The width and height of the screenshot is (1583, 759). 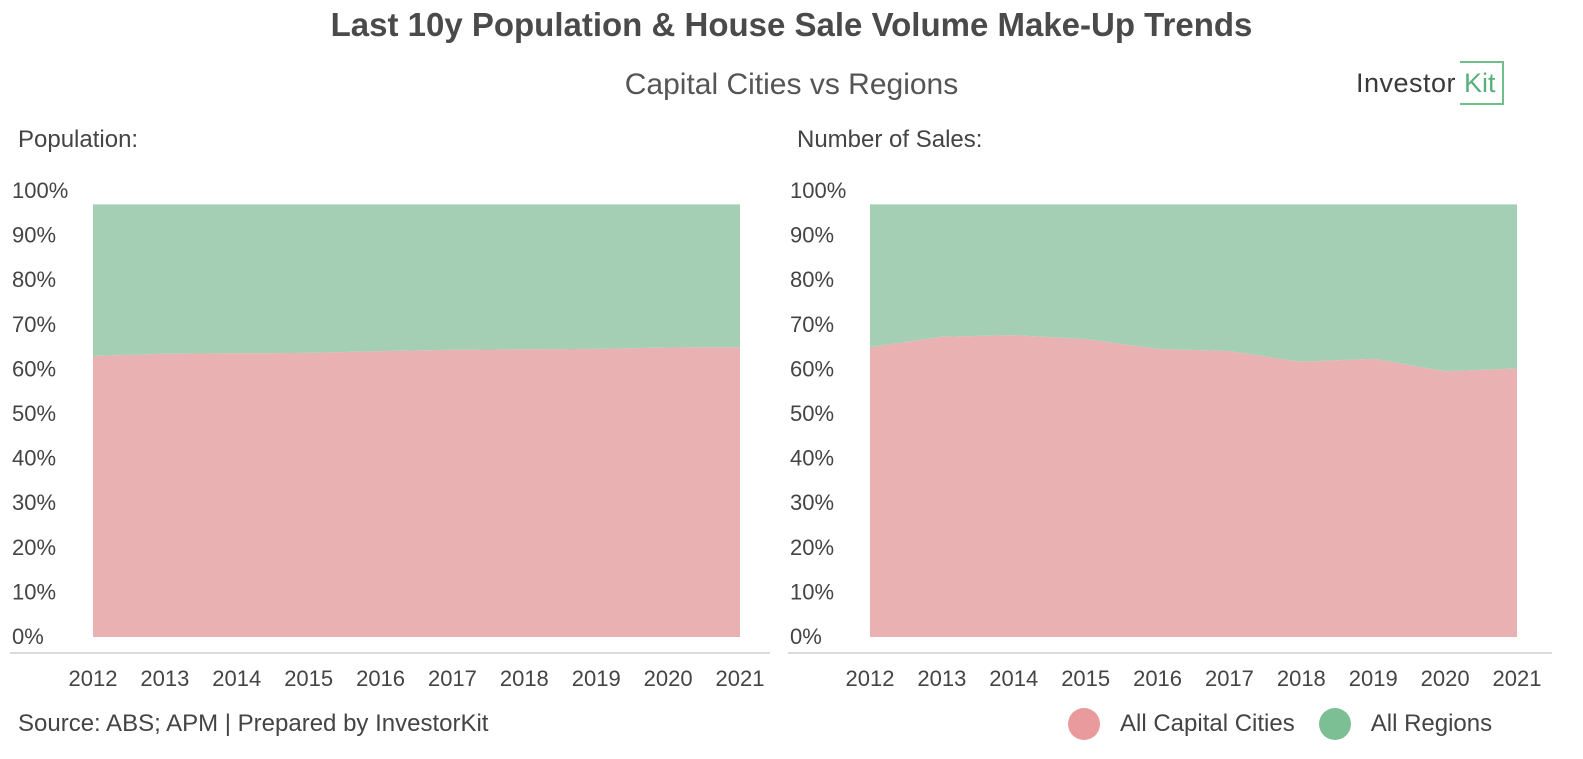 I want to click on sales-x-tick-label: 2015, so click(x=1085, y=678).